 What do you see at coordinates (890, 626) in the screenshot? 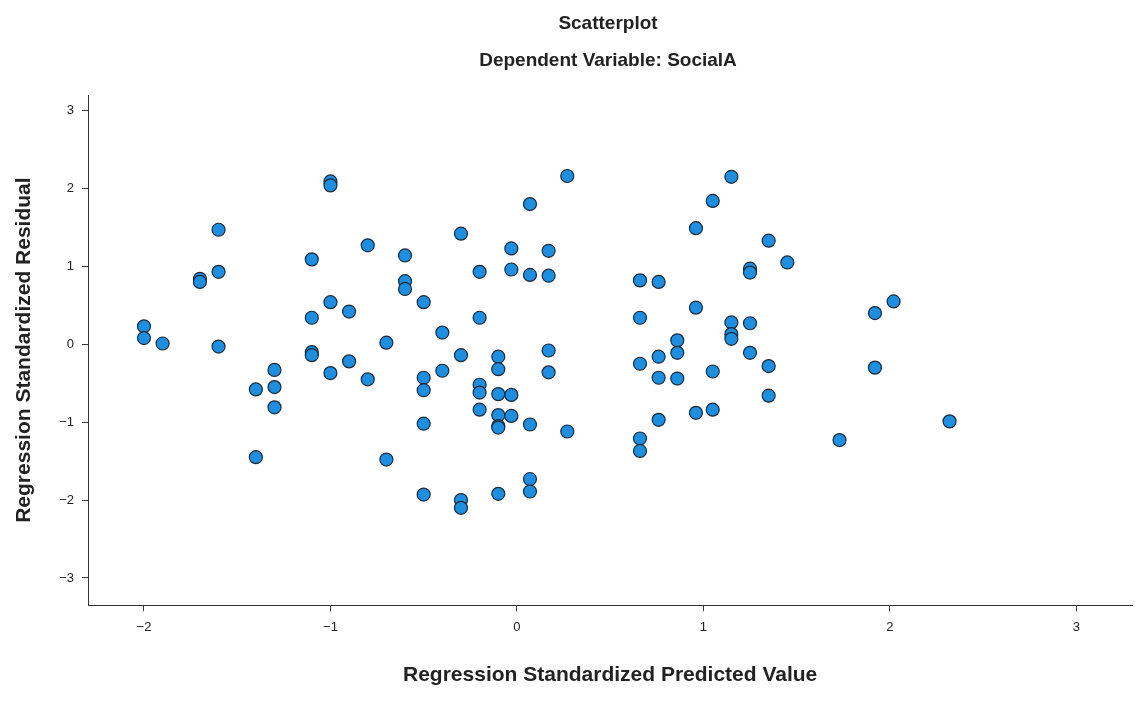
I see `x-tick-label: 2` at bounding box center [890, 626].